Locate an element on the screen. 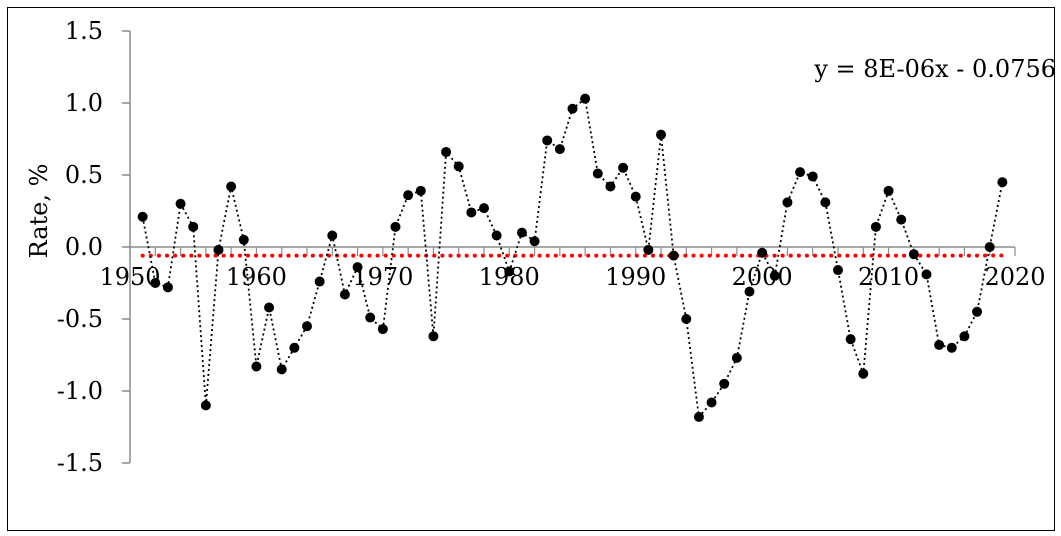 This screenshot has width=1061, height=536. x-tick-label: 1950 is located at coordinates (129, 277).